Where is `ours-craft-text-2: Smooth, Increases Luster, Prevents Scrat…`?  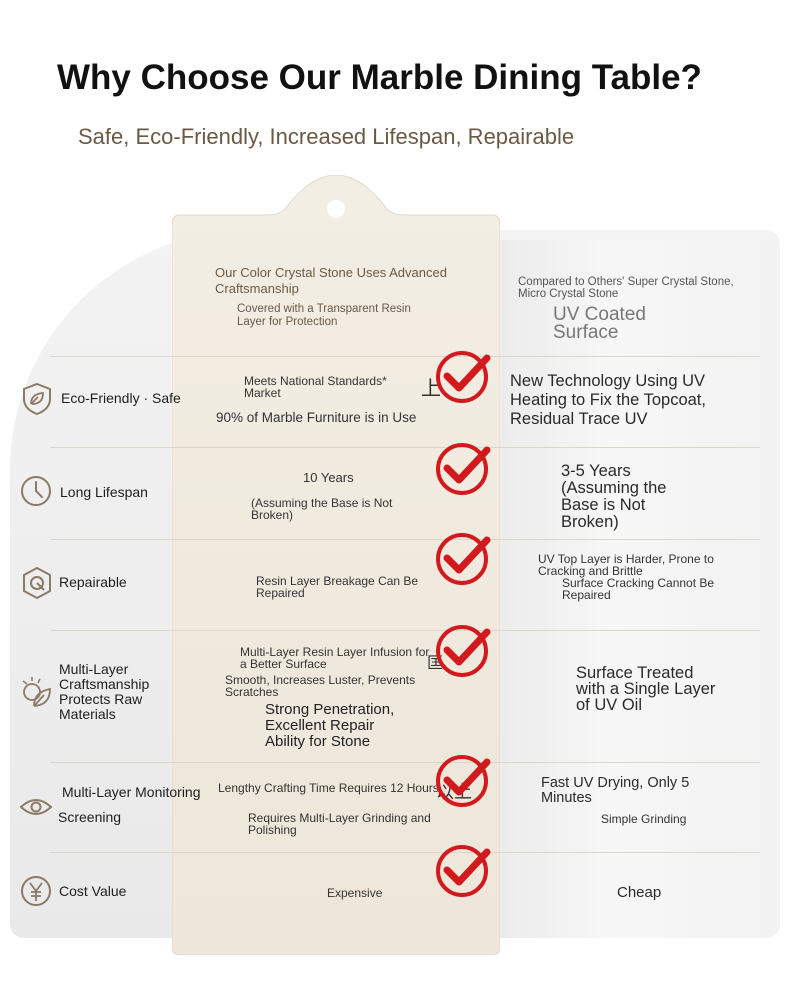 ours-craft-text-2: Smooth, Increases Luster, Prevents Scrat… is located at coordinates (320, 686).